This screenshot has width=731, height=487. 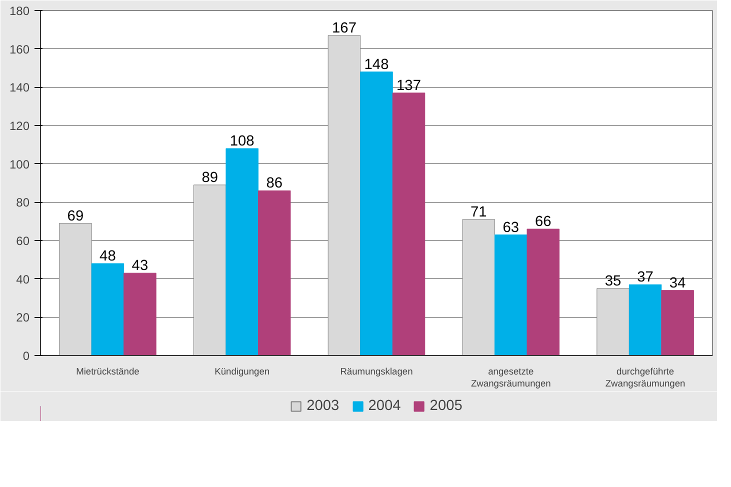 I want to click on data-label: 167, so click(x=344, y=28).